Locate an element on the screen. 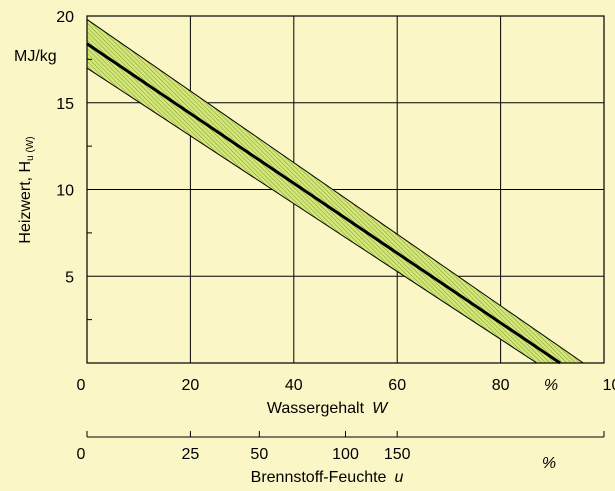  x-tick-label: 40 is located at coordinates (294, 385).